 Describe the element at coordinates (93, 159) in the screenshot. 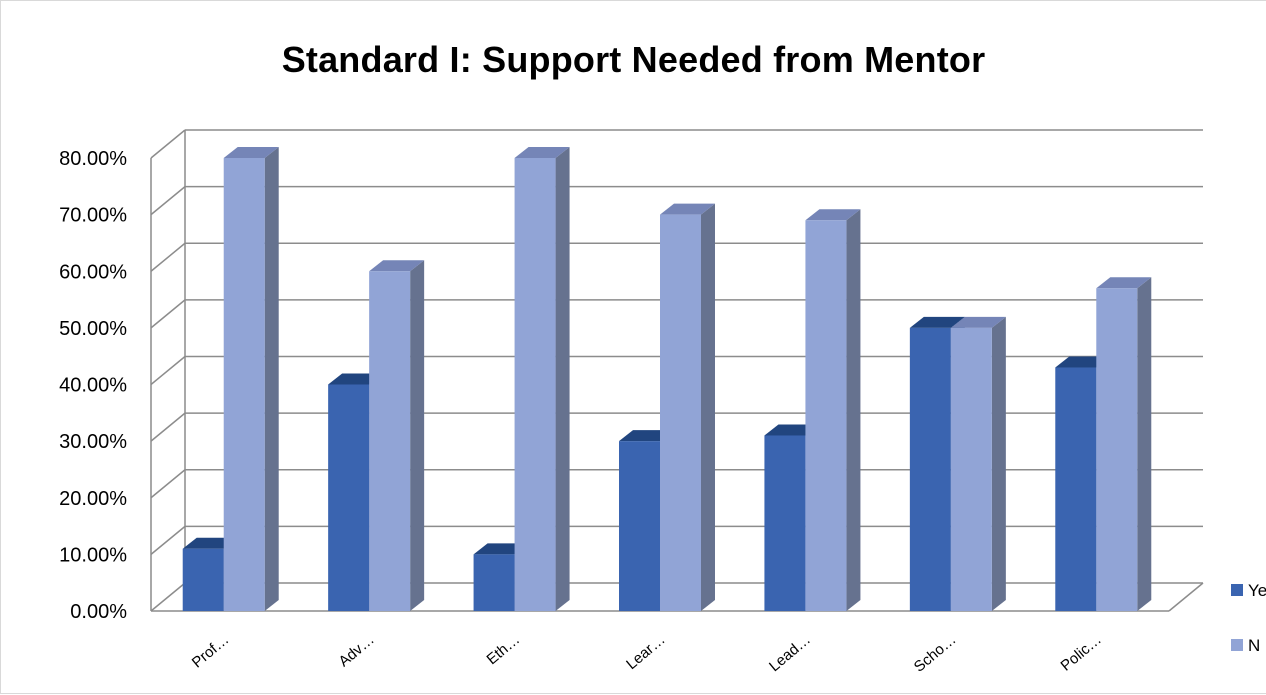

I see `y-tick-label: 80.00%` at that location.